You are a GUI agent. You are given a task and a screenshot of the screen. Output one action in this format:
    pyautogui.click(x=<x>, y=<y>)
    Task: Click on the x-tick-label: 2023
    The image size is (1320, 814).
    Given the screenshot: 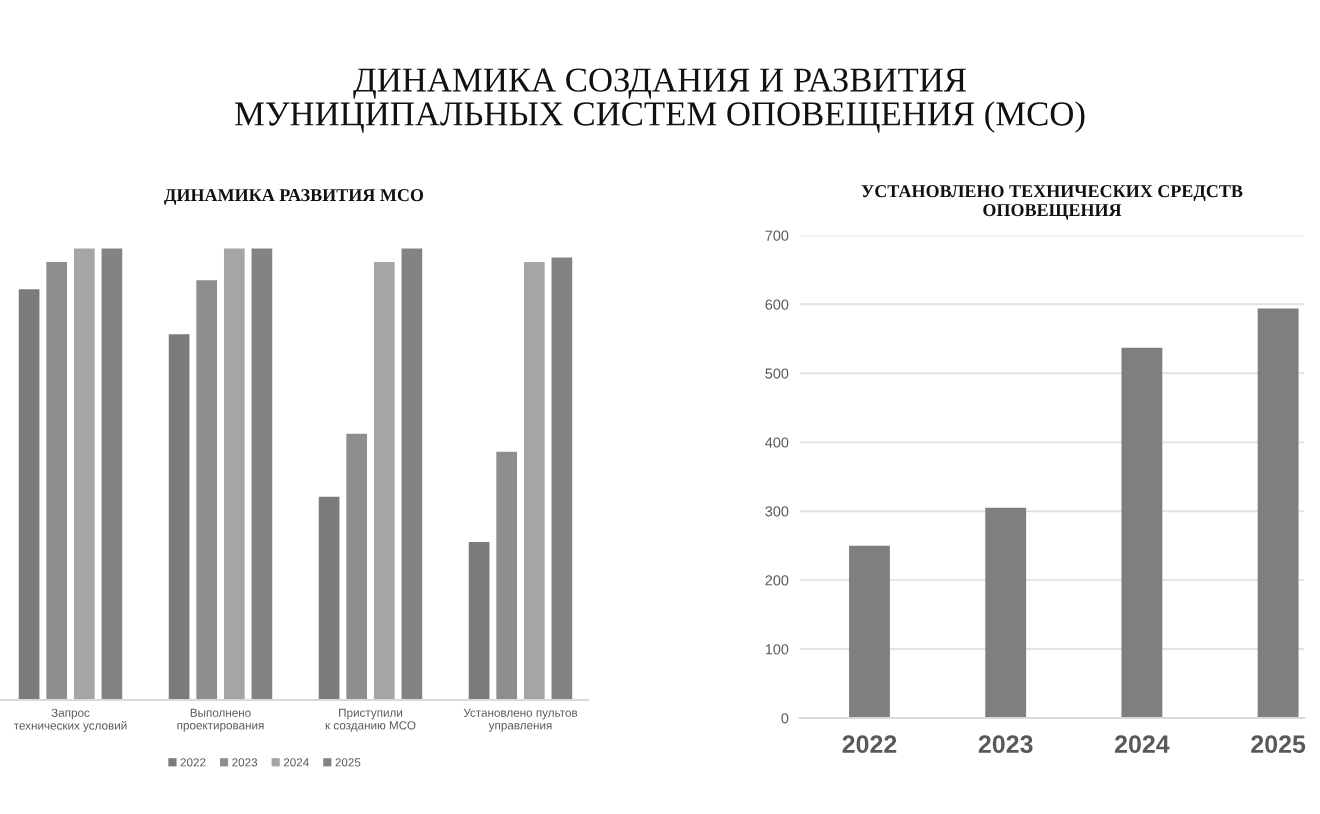 What is the action you would take?
    pyautogui.click(x=1005, y=744)
    